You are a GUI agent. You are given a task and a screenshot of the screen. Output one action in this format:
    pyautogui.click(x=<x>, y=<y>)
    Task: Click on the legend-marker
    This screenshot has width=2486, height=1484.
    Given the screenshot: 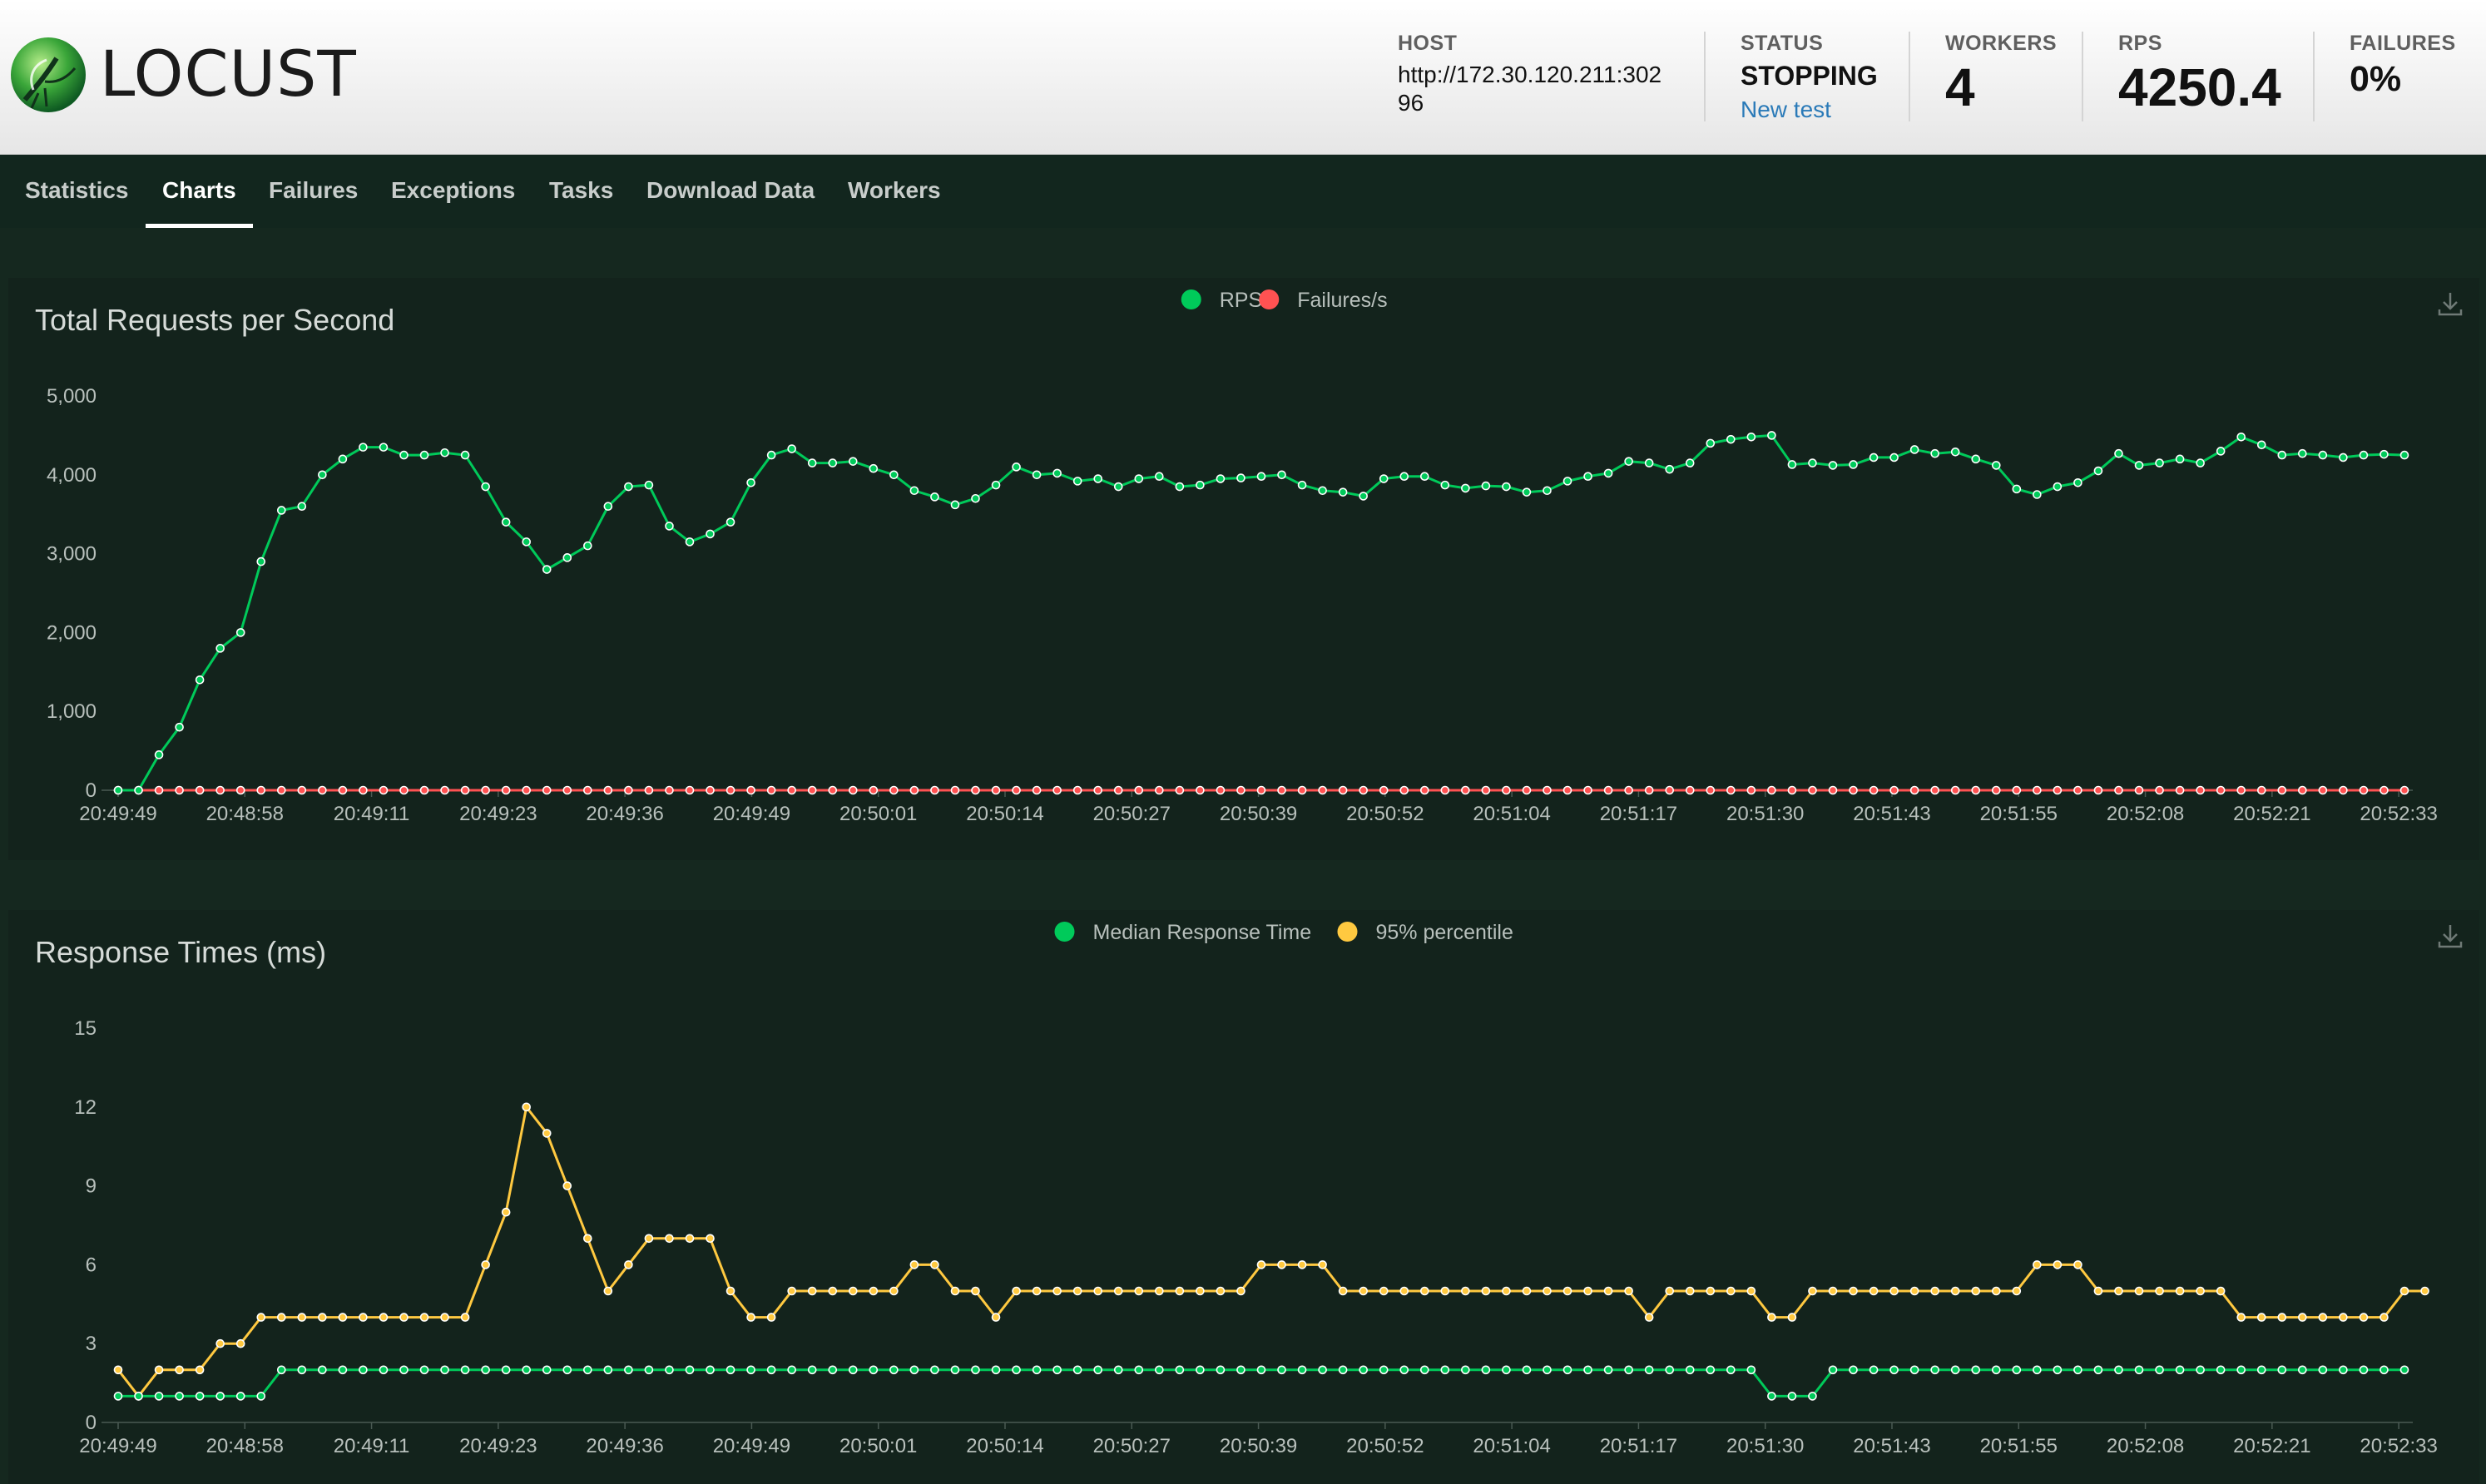 What is the action you would take?
    pyautogui.click(x=1191, y=299)
    